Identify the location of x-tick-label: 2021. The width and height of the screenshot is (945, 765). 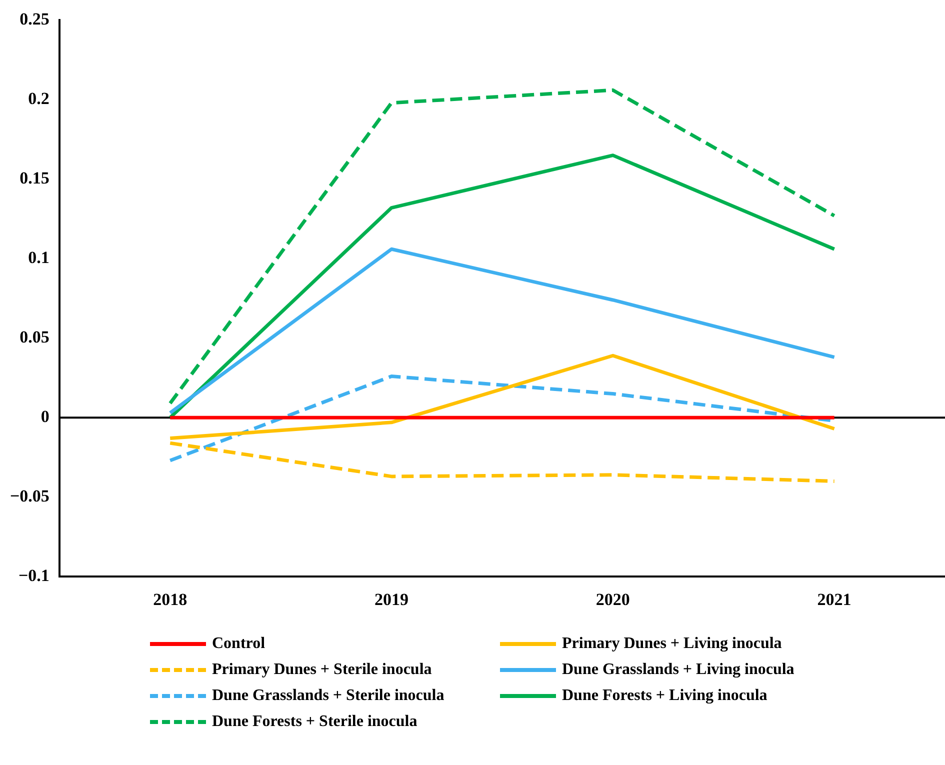
(834, 600).